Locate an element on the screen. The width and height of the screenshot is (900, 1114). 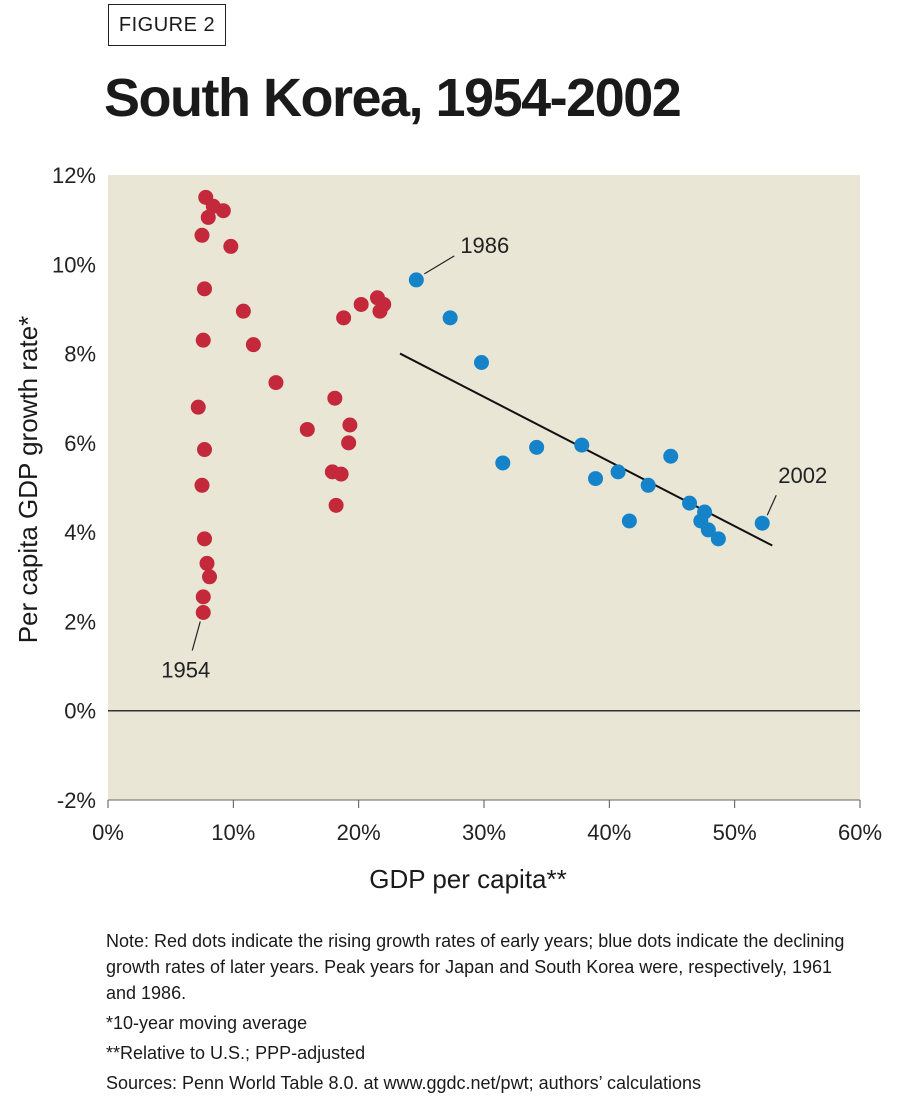
y-tick-label: 8% is located at coordinates (80, 354).